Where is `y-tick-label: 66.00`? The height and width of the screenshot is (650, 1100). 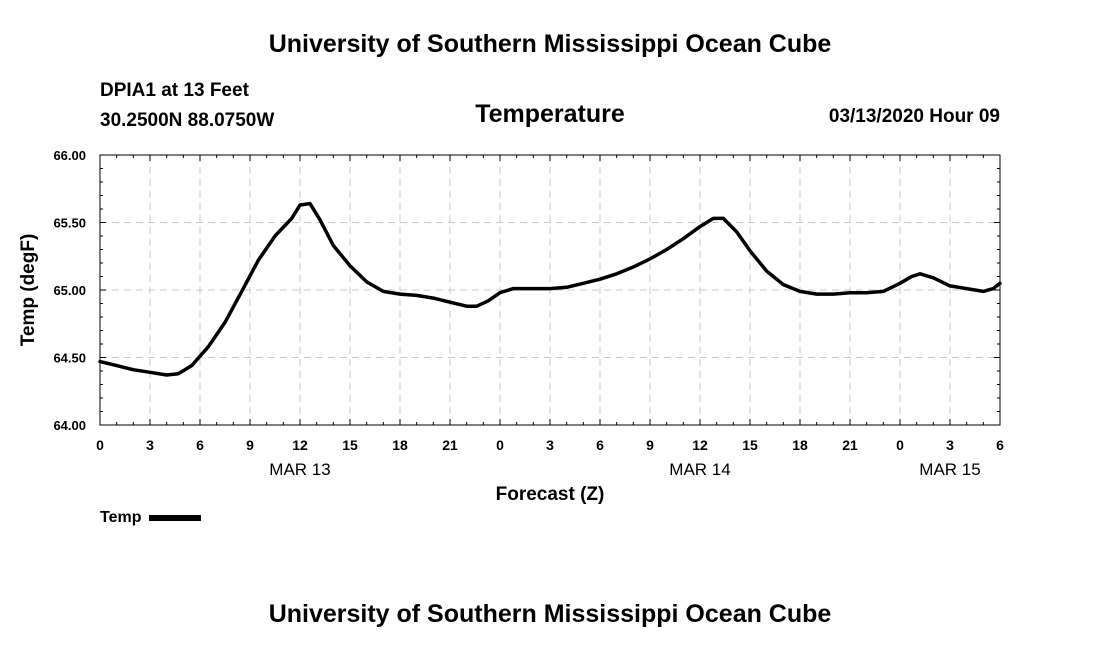
y-tick-label: 66.00 is located at coordinates (69, 155).